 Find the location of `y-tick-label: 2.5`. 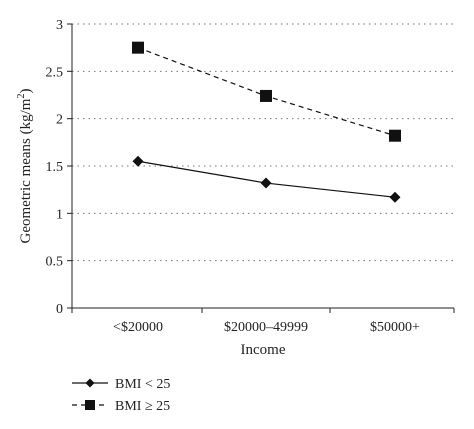

y-tick-label: 2.5 is located at coordinates (55, 72).